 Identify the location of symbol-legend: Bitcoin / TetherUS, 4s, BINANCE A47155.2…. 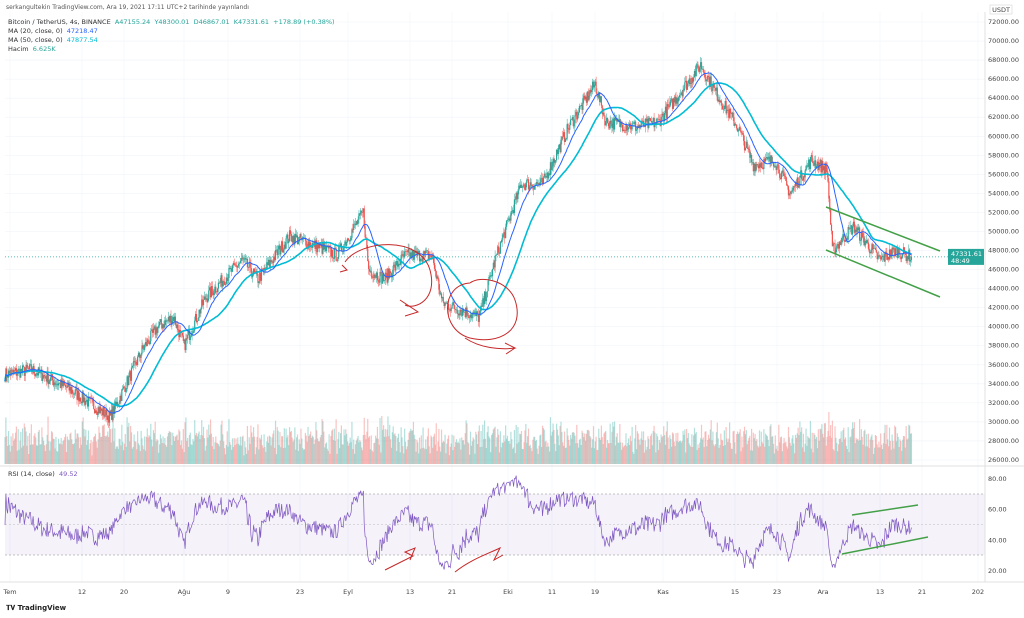
(171, 22).